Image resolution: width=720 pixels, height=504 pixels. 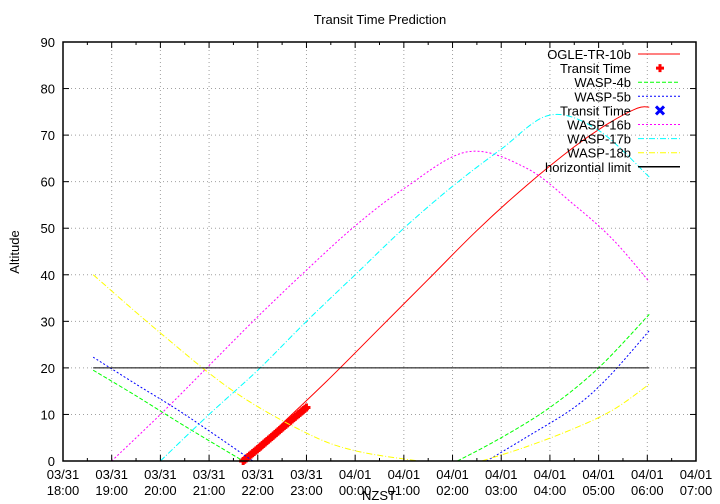 I want to click on x-tick-label-time: 03:00, so click(x=501, y=490).